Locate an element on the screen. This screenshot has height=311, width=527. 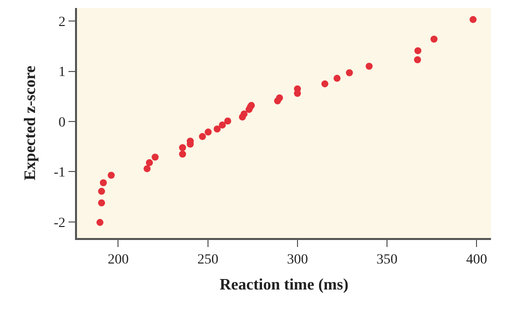
x-tick-label: 350 is located at coordinates (387, 260).